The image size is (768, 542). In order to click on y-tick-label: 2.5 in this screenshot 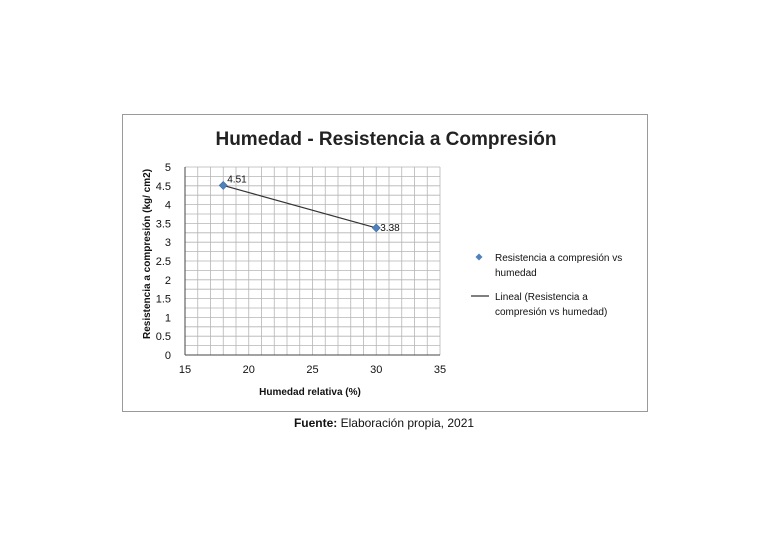, I will do `click(163, 262)`.